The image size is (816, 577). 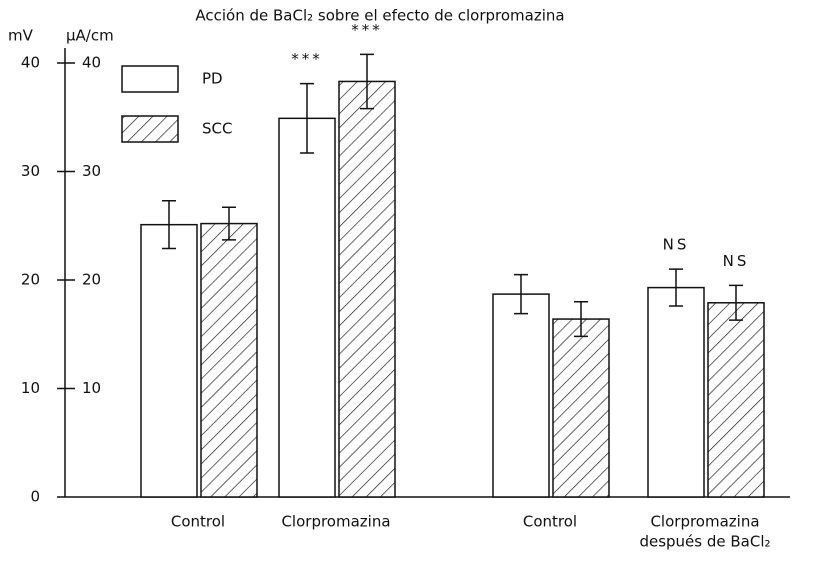 I want to click on y2-tick-label: 20, so click(x=91, y=280).